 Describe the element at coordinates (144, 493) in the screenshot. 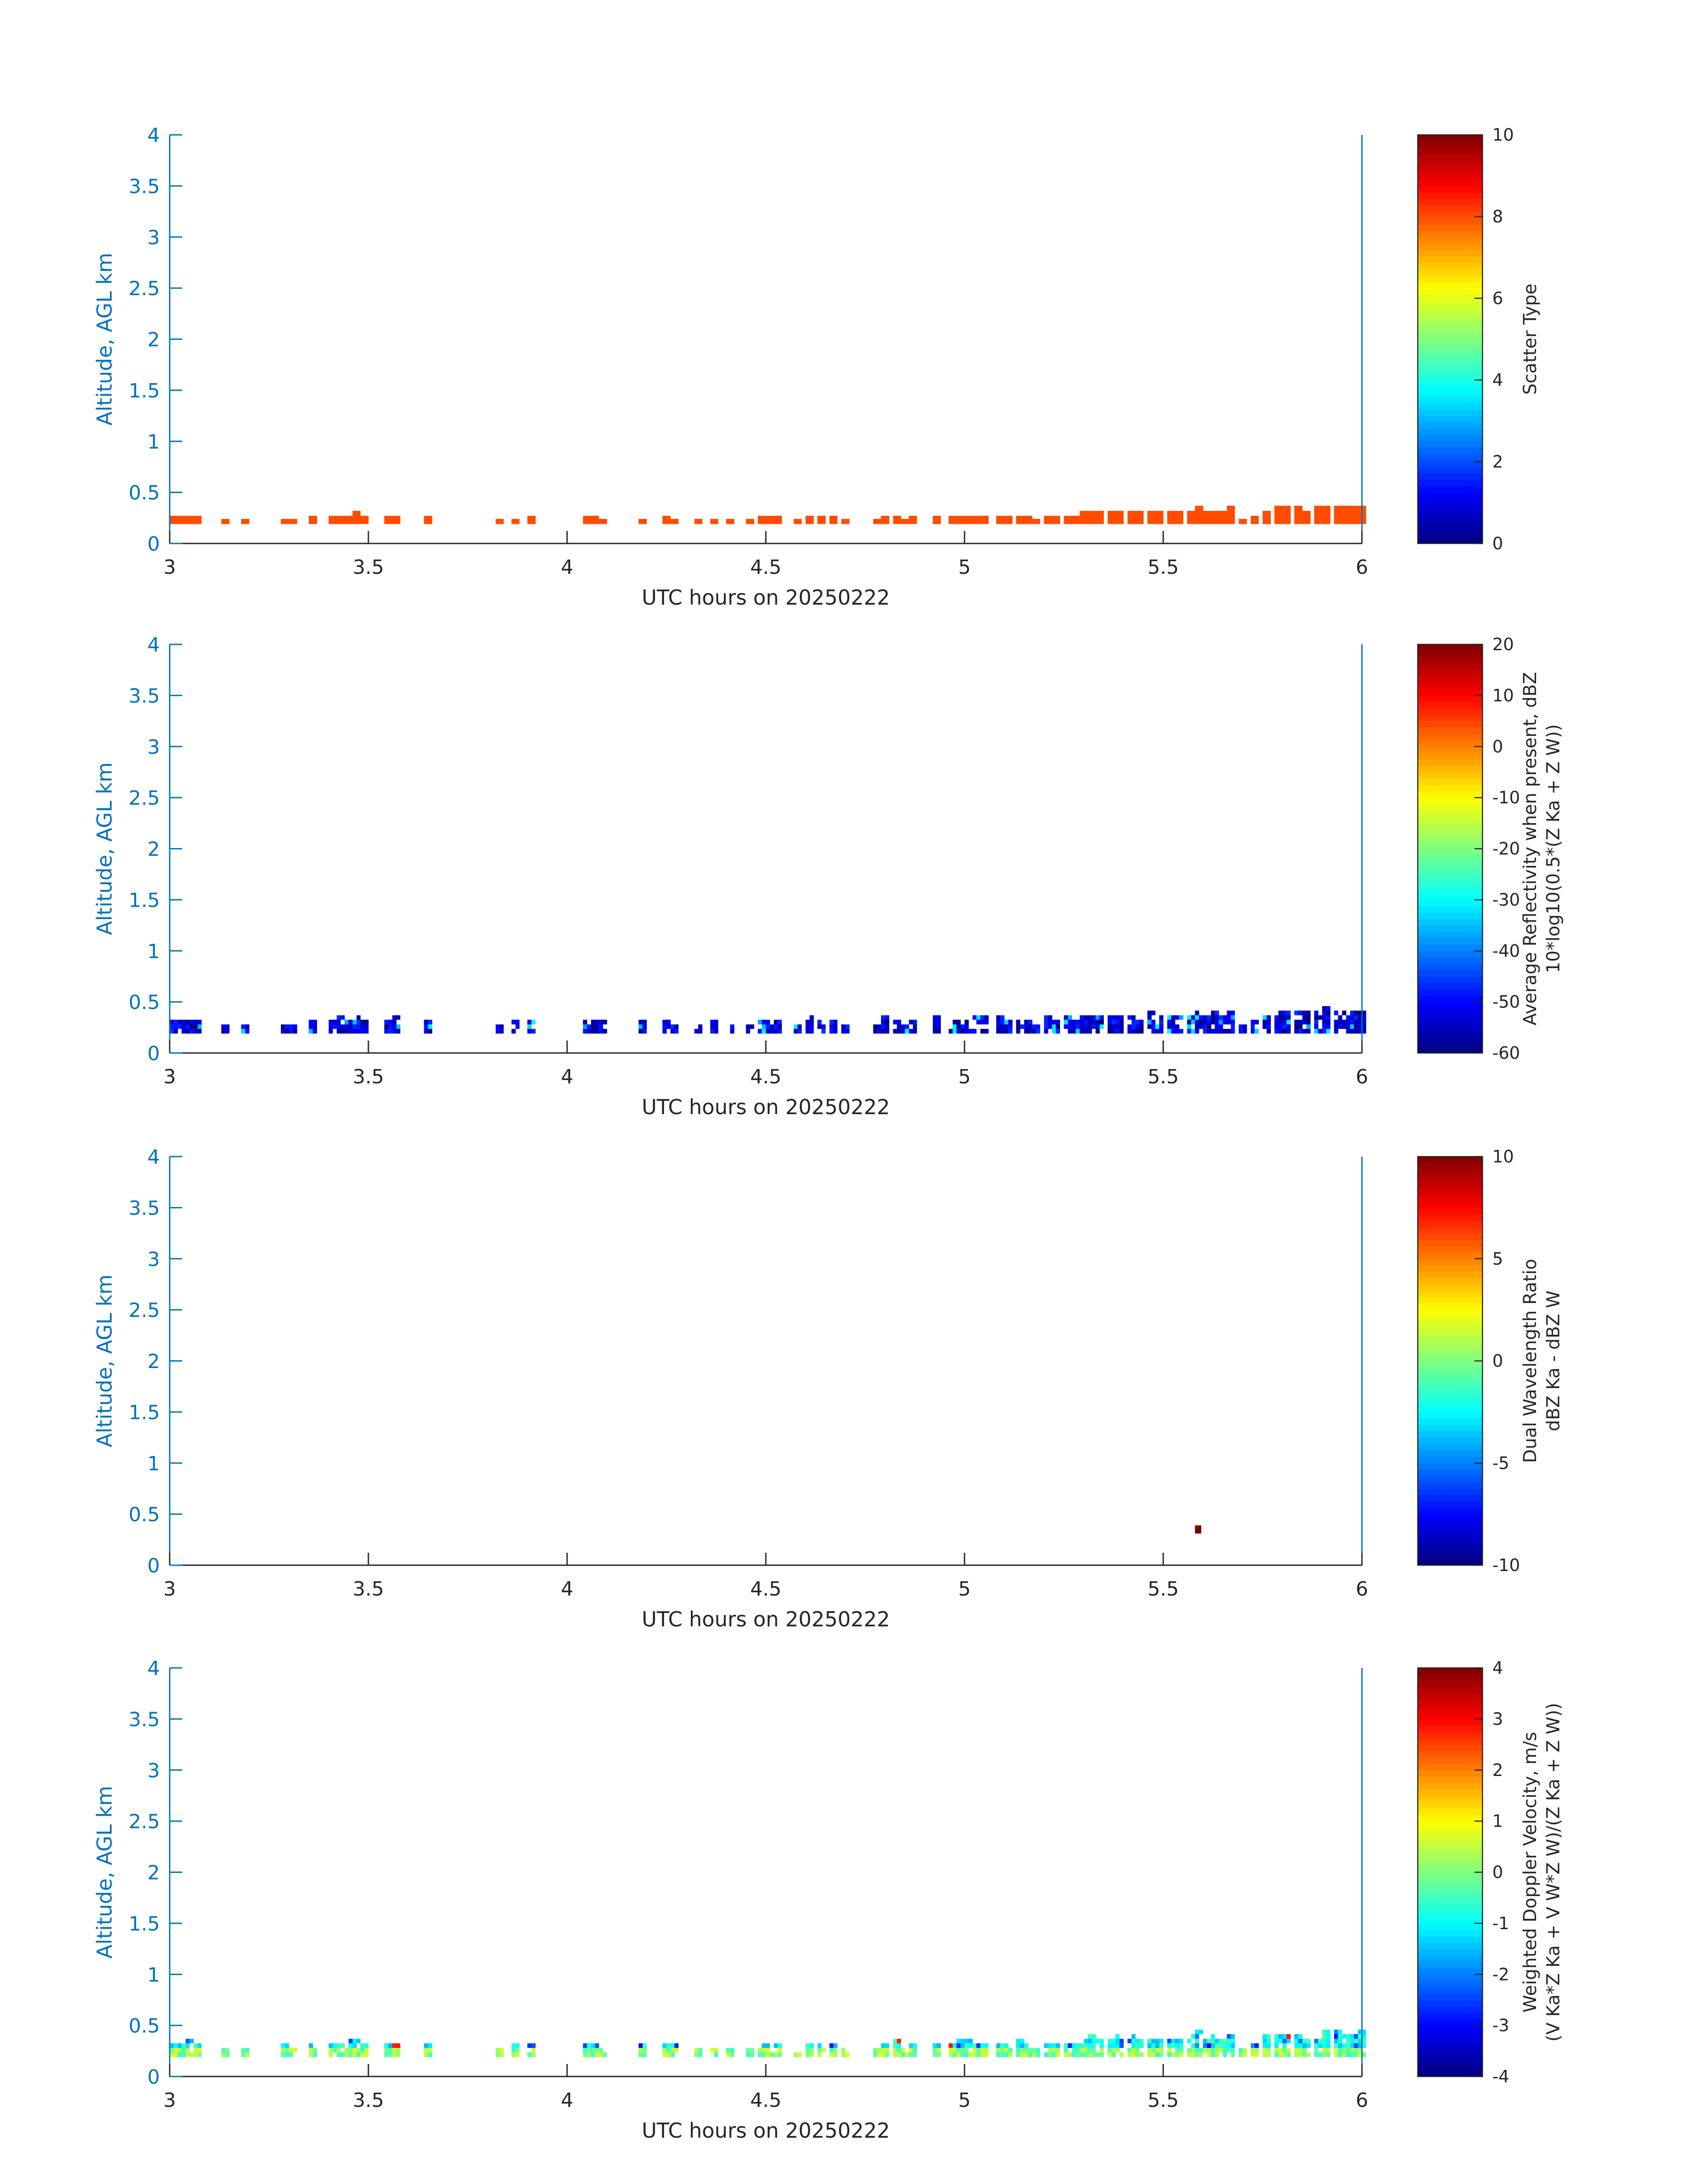

I see `y-tick-label: 0.5` at that location.